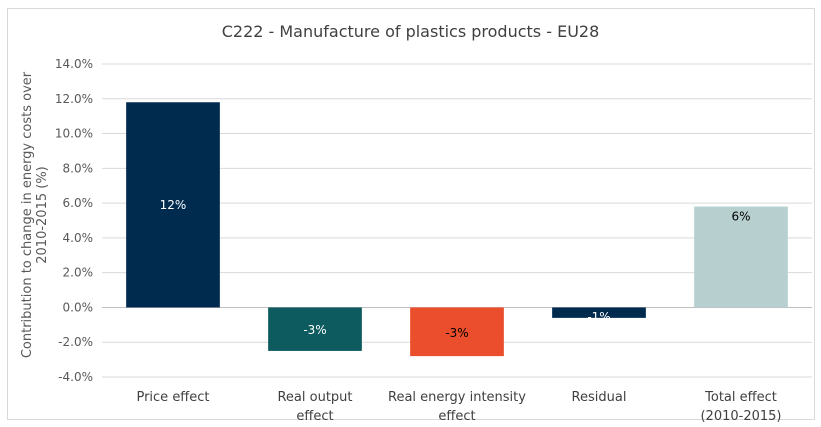  I want to click on y-tick-label: 8.0%, so click(78, 168).